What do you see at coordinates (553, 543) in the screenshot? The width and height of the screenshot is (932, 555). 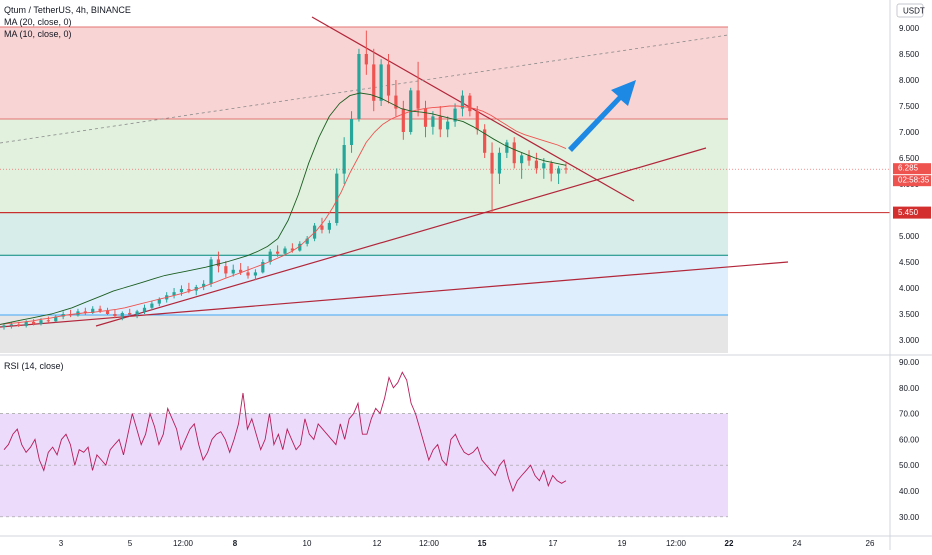 I see `time-tick-label: 17` at bounding box center [553, 543].